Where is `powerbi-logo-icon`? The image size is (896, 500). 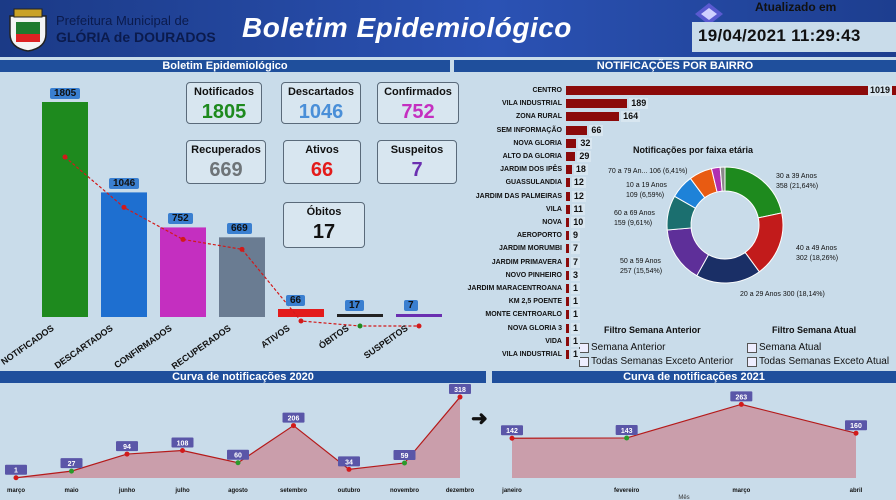
powerbi-logo-icon is located at coordinates (709, 14).